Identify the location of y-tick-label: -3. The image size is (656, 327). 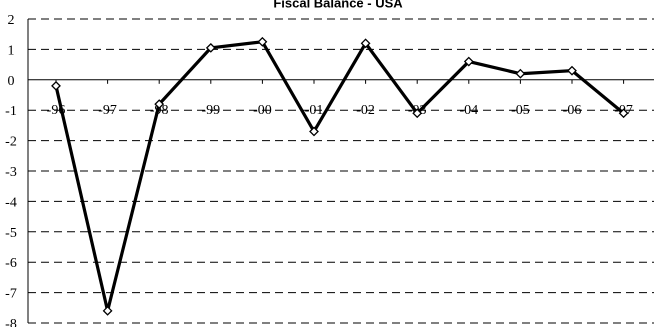
(11, 172).